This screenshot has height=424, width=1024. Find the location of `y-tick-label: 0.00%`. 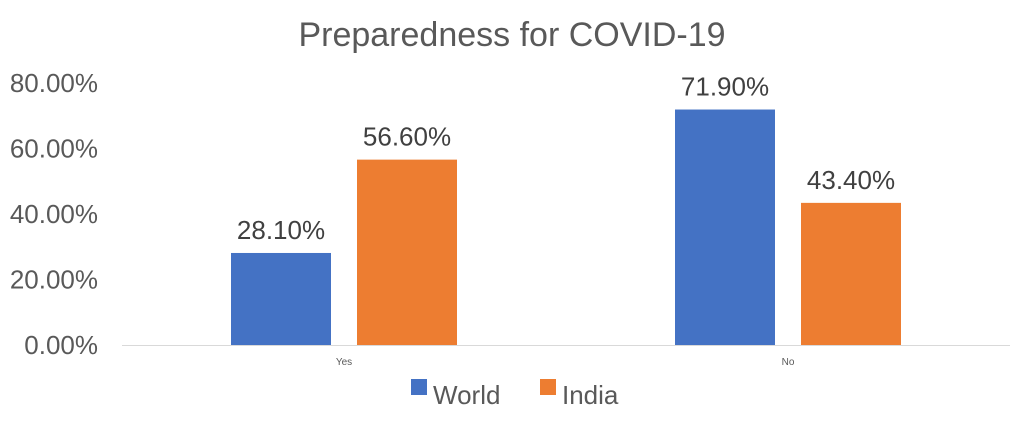

y-tick-label: 0.00% is located at coordinates (61, 345).